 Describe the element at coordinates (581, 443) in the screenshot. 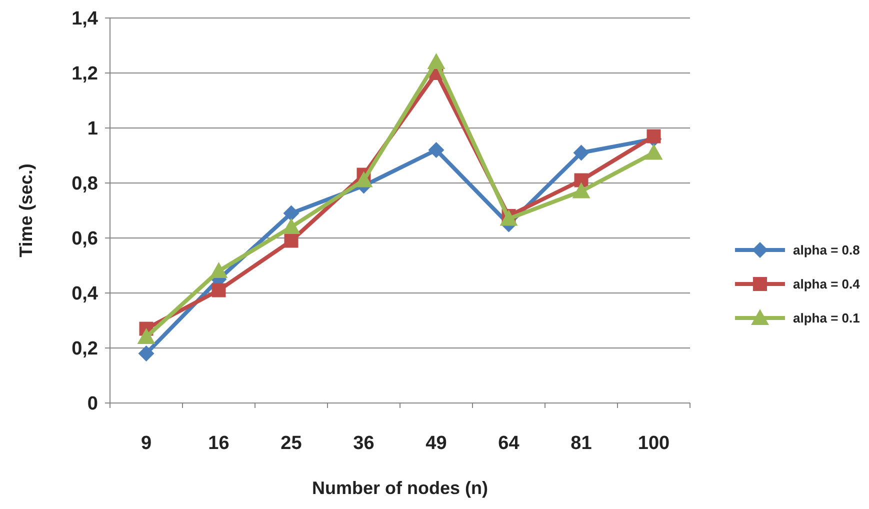

I see `x-tick-label: 81` at that location.